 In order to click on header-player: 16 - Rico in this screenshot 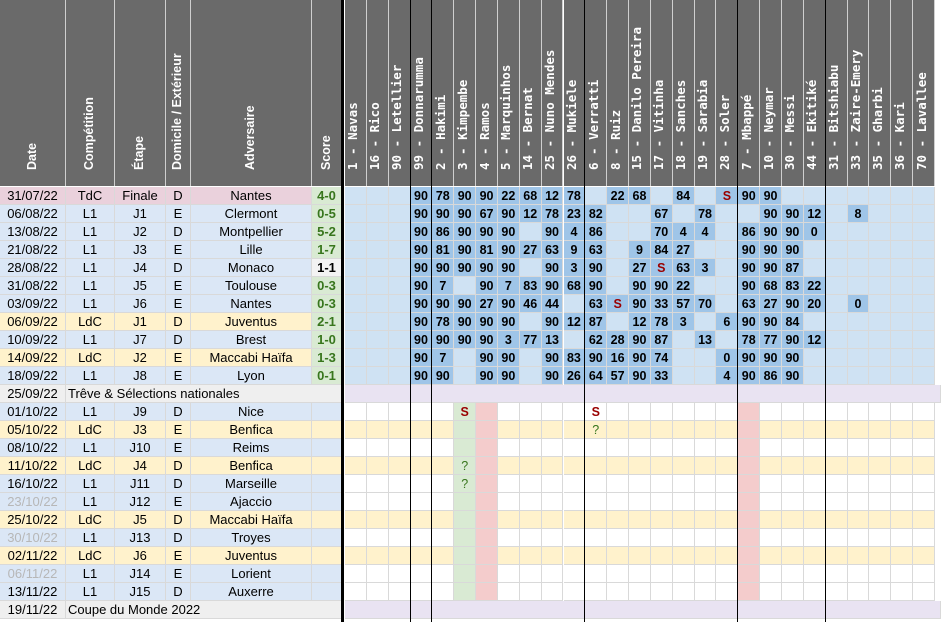, I will do `click(377, 93)`.